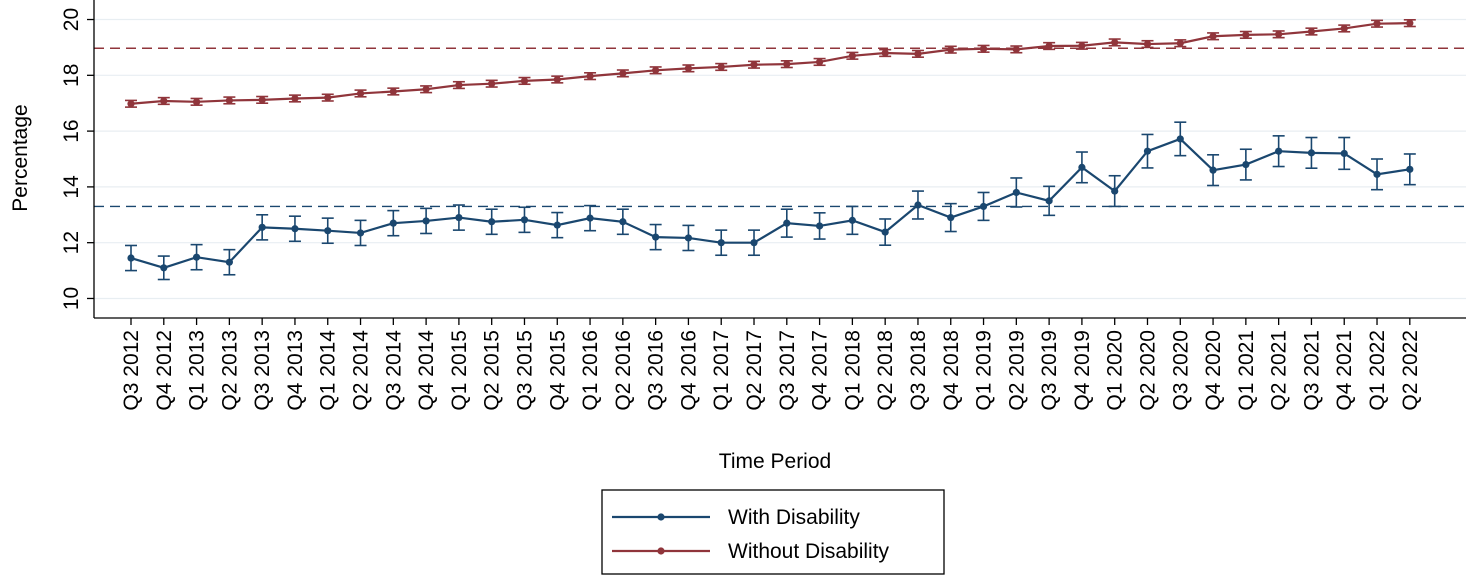 This screenshot has height=577, width=1479. Describe the element at coordinates (557, 370) in the screenshot. I see `x-tick-label: Q4 2015` at that location.